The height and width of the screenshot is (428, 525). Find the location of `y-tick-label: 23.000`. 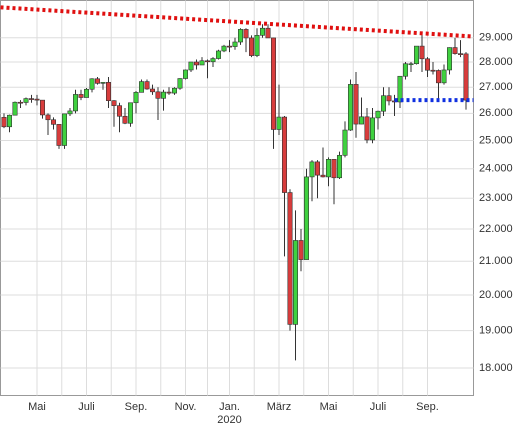

y-tick-label: 23.000 is located at coordinates (496, 198).